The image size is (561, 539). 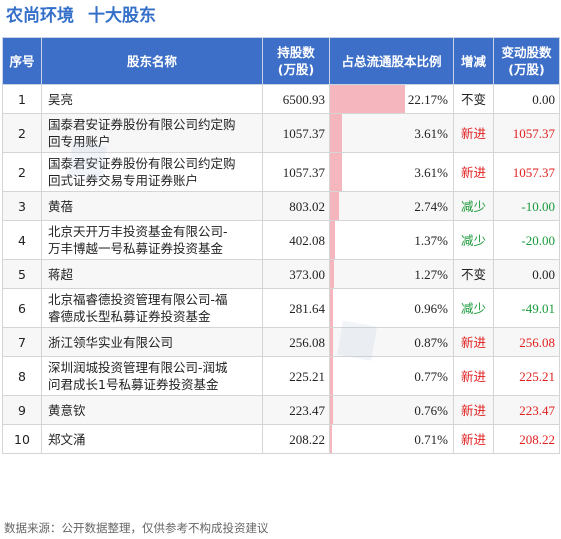 I want to click on table-row: 3 黄蓓 803.02 2.74% 减少 -10.00, so click(x=281, y=206).